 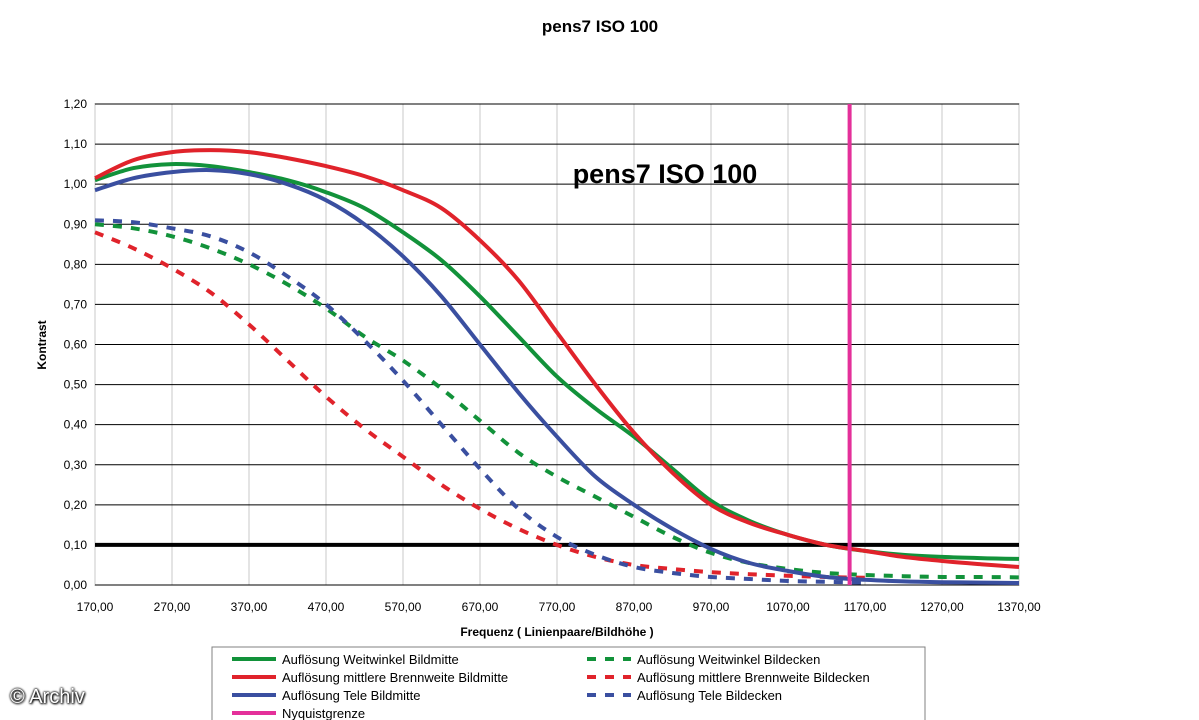 What do you see at coordinates (76, 184) in the screenshot?
I see `y-tick-label: 1,00` at bounding box center [76, 184].